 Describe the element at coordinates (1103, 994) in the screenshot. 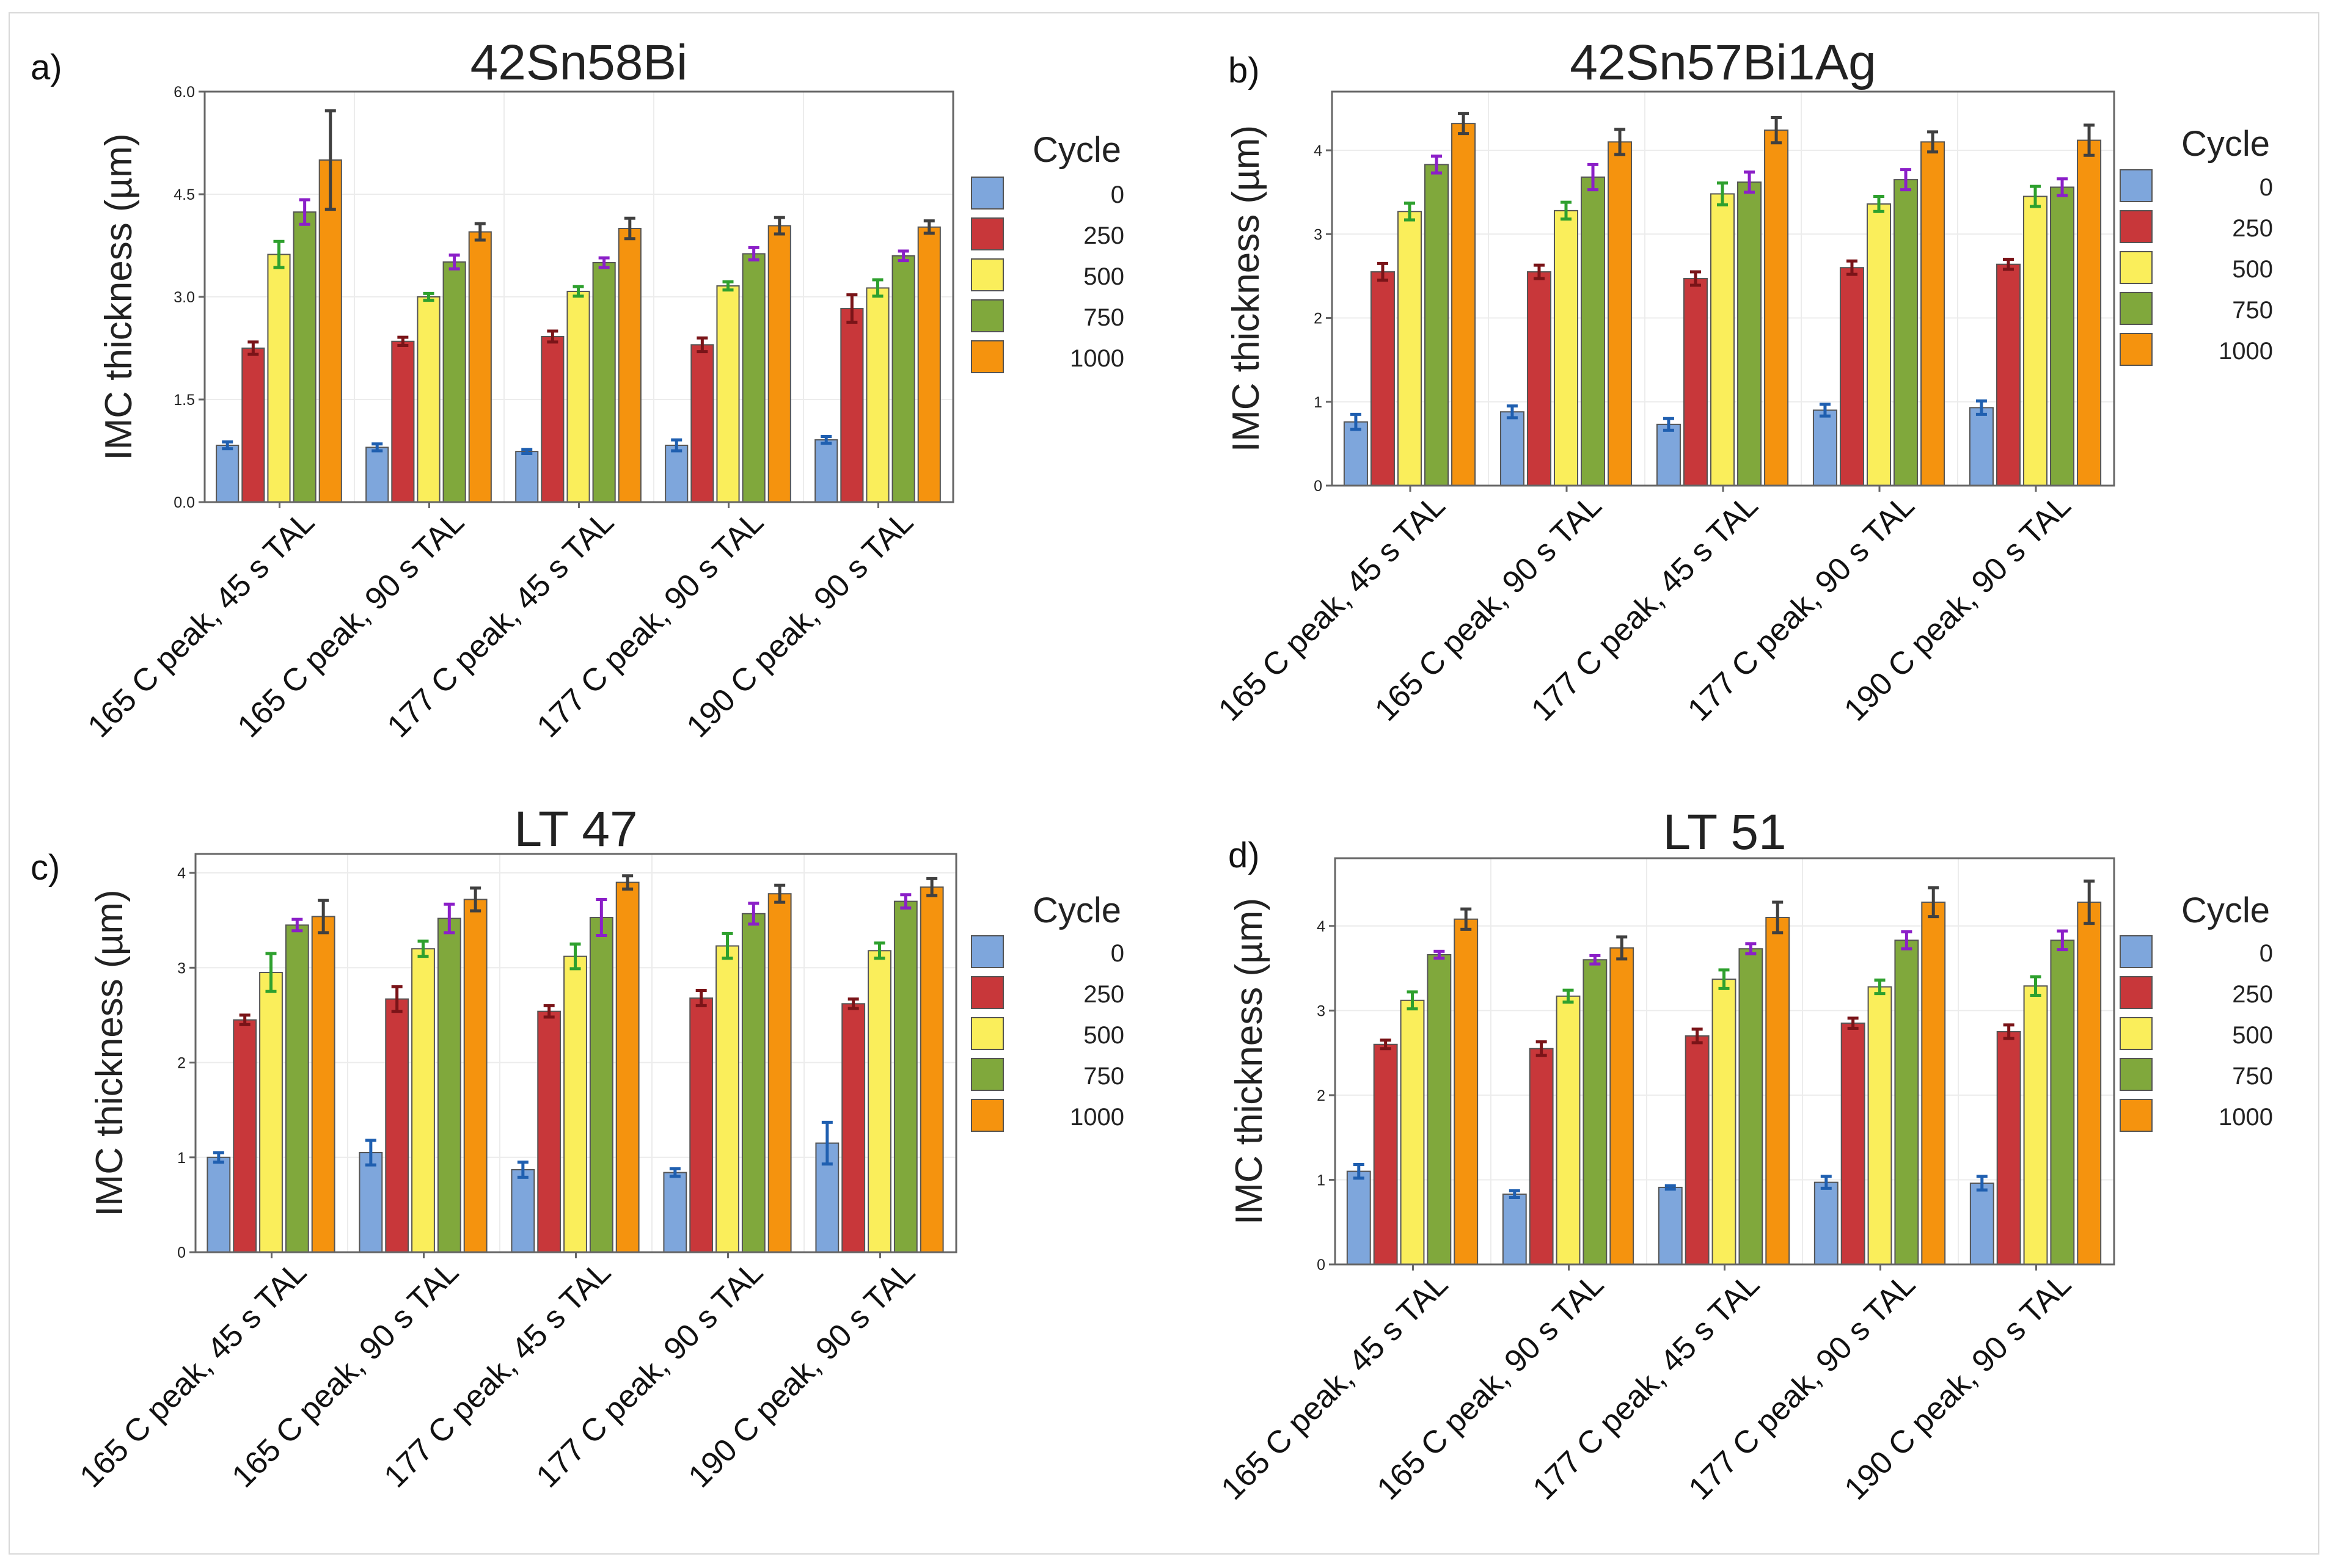

I see `legend-entry-250: 250` at that location.